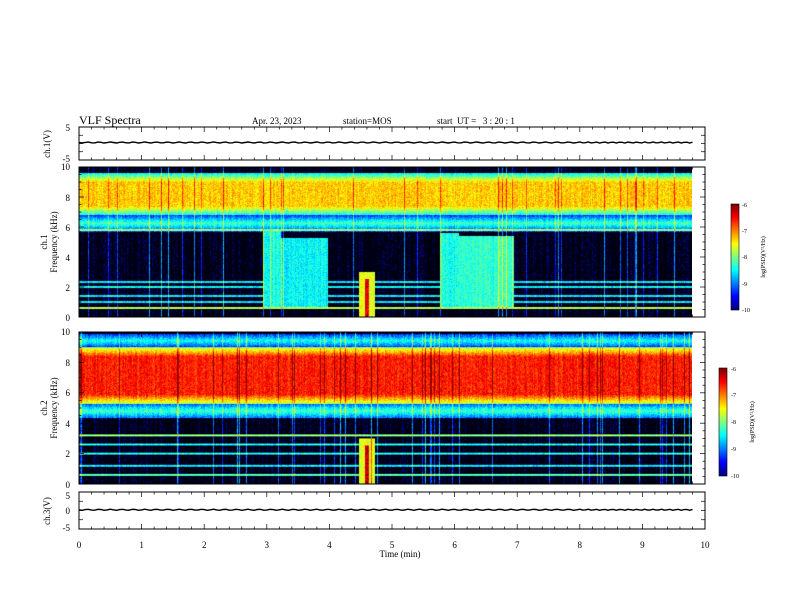 This screenshot has width=792, height=612. Describe the element at coordinates (580, 545) in the screenshot. I see `time-tick-label: 8` at that location.